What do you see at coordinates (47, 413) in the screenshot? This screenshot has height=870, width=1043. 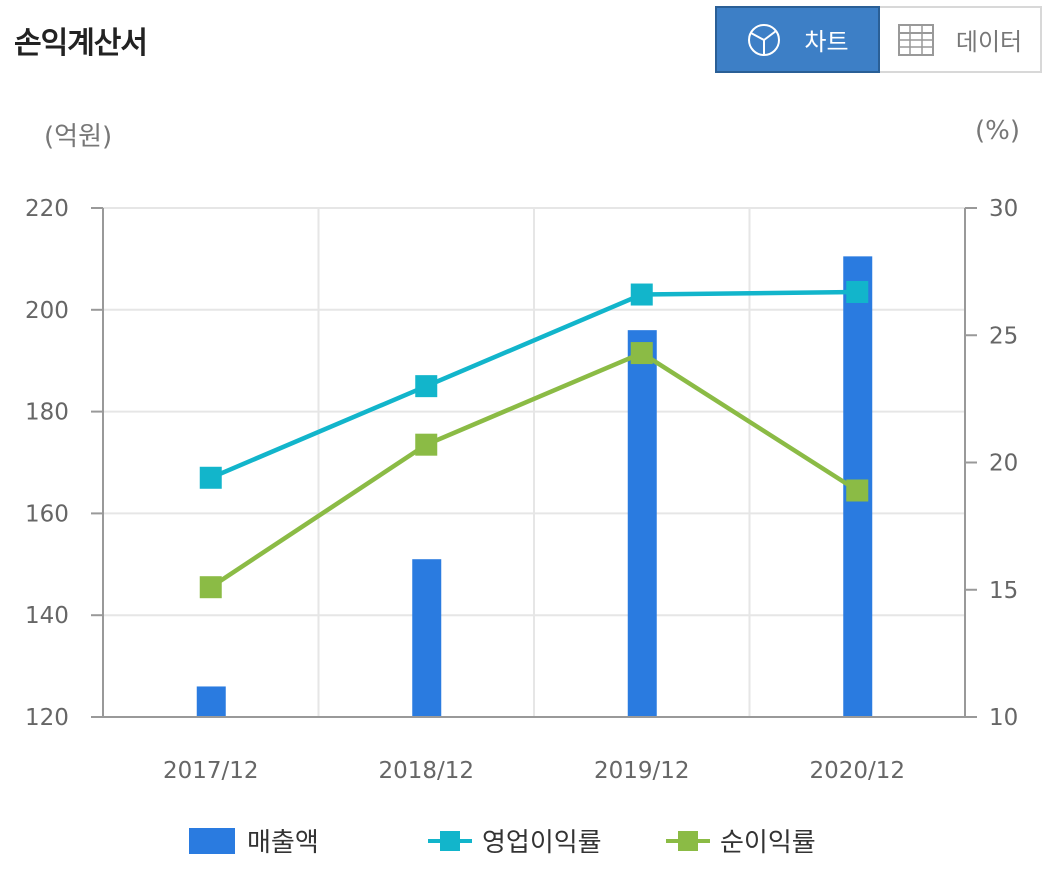 I see `y-tick-label-left: 180` at bounding box center [47, 413].